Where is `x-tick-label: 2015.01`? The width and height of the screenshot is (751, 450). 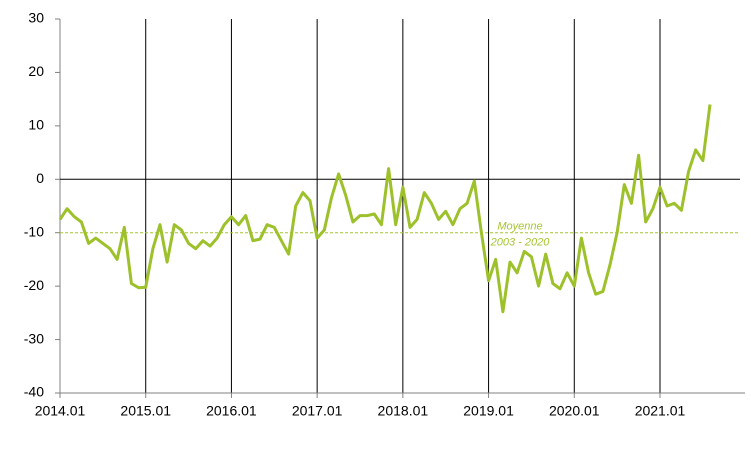 x-tick-label: 2015.01 is located at coordinates (145, 411).